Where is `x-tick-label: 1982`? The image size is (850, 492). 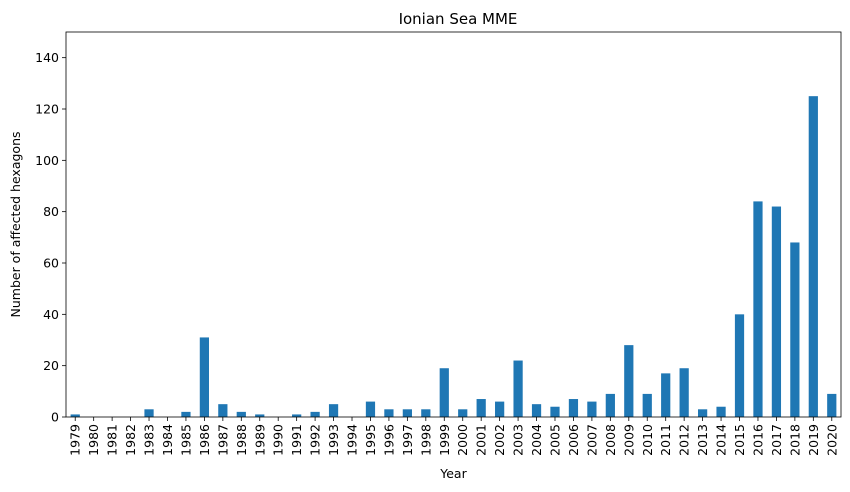 x-tick-label: 1982 is located at coordinates (130, 440).